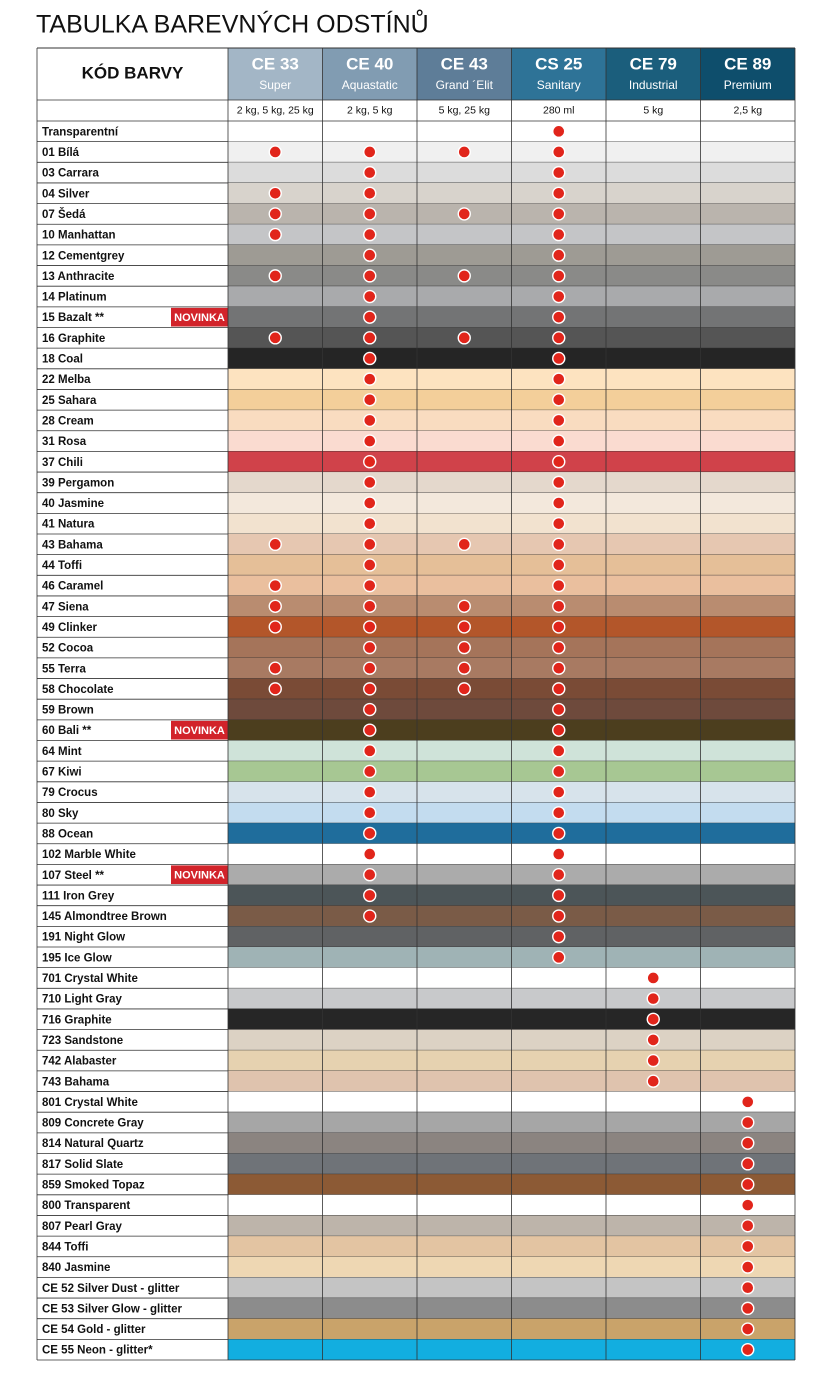 The image size is (818, 1390). What do you see at coordinates (80, 132) in the screenshot?
I see `color-name: Transparentní` at bounding box center [80, 132].